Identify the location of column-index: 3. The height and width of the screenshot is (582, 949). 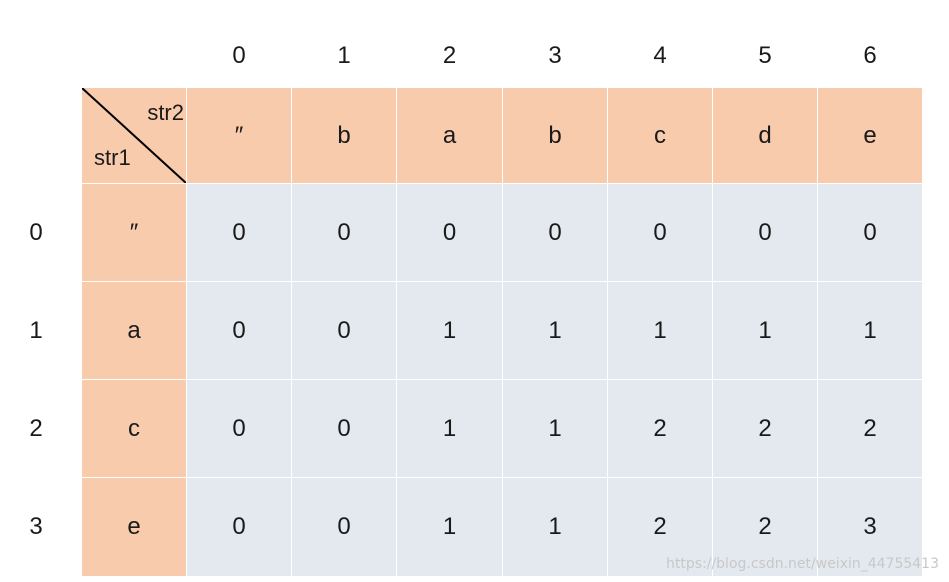
(555, 55).